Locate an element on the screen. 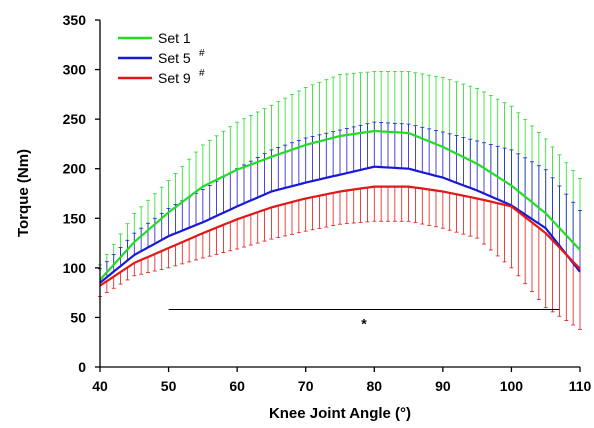 This screenshot has width=594, height=428. y-tick-label: 50 is located at coordinates (78, 317).